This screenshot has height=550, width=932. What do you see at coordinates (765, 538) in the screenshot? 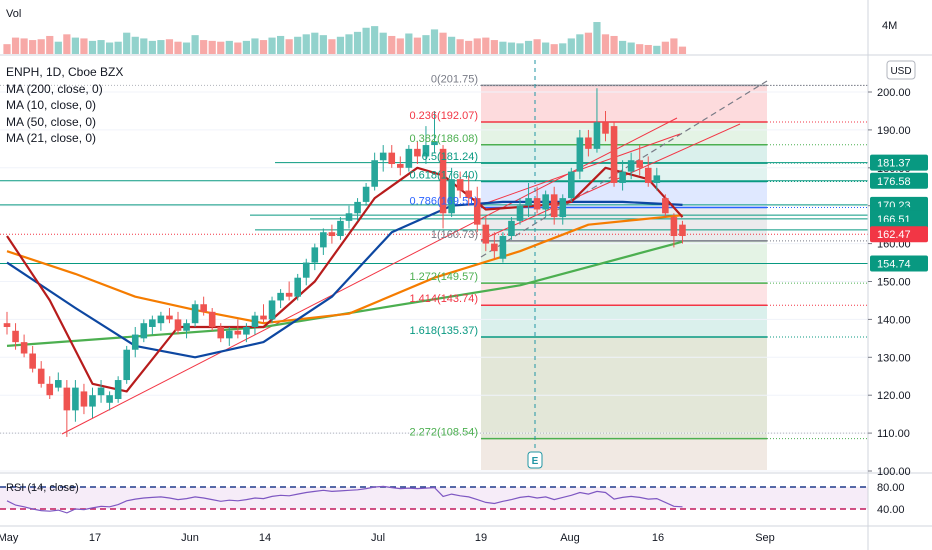
I see `time-tick-label: Sep` at bounding box center [765, 538].